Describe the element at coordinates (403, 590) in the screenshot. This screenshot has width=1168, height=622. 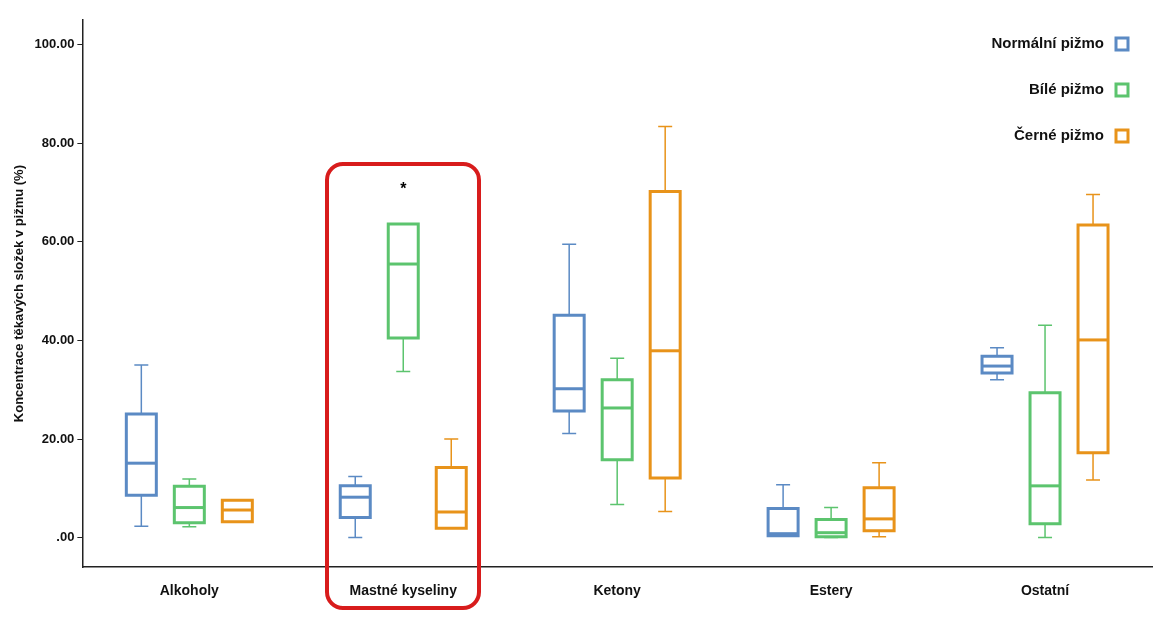
I see `x-tick-label: Mastné kyseliny` at that location.